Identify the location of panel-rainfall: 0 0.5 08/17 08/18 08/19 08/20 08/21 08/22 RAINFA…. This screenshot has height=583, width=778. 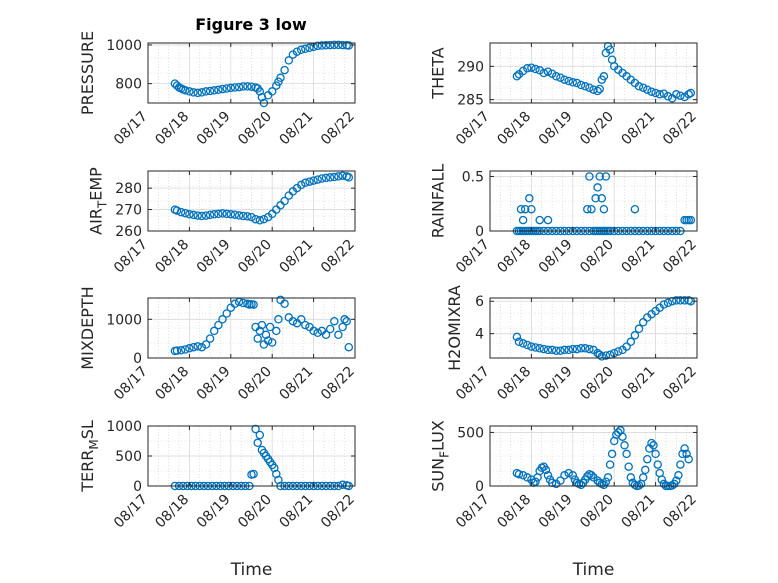
(563, 220).